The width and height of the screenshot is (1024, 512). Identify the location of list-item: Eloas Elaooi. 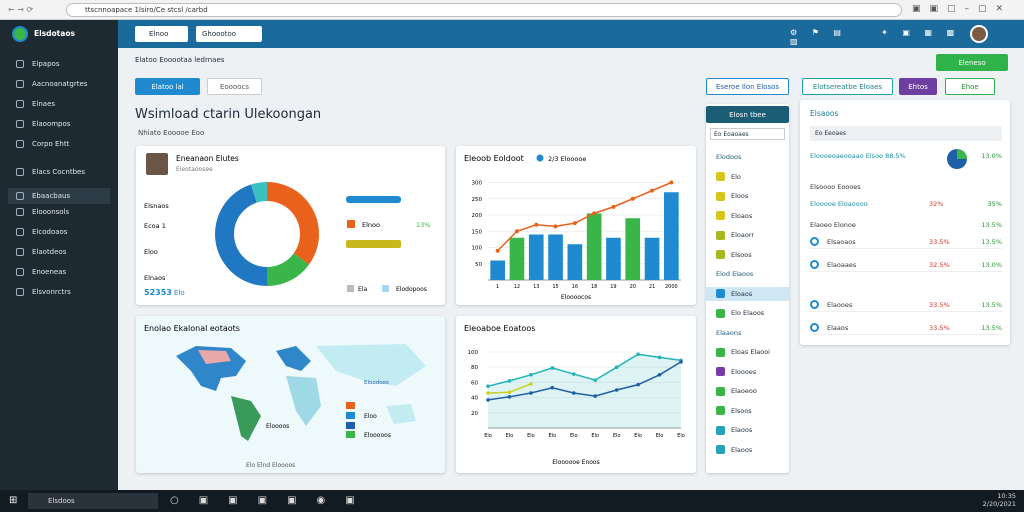
(753, 352).